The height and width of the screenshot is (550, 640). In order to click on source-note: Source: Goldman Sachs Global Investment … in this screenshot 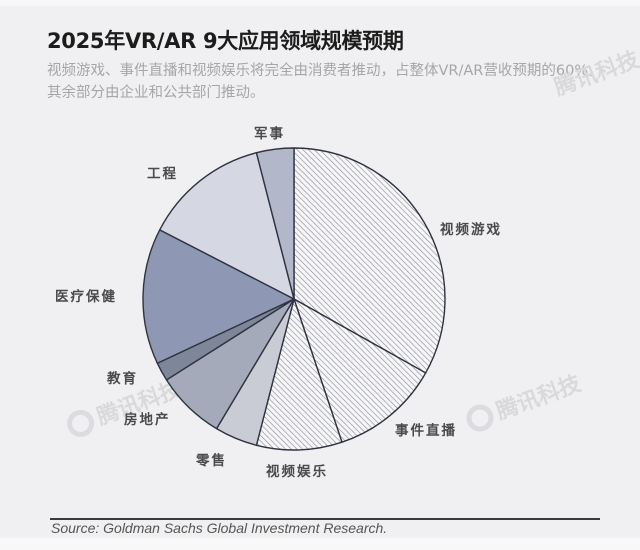, I will do `click(219, 528)`.